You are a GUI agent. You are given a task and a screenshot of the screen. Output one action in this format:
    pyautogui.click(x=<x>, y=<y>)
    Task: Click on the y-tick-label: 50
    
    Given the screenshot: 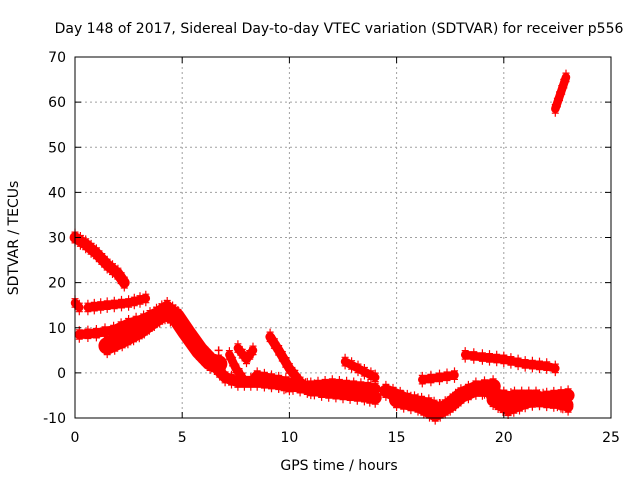 What is the action you would take?
    pyautogui.click(x=57, y=148)
    